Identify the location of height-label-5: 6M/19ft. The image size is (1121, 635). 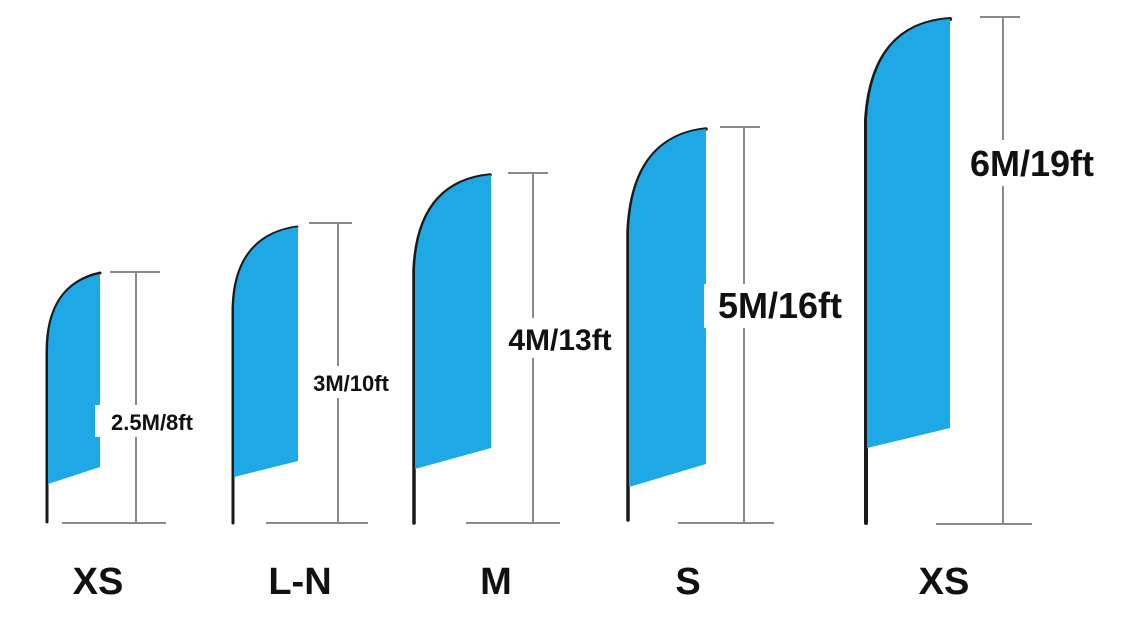
(1032, 163).